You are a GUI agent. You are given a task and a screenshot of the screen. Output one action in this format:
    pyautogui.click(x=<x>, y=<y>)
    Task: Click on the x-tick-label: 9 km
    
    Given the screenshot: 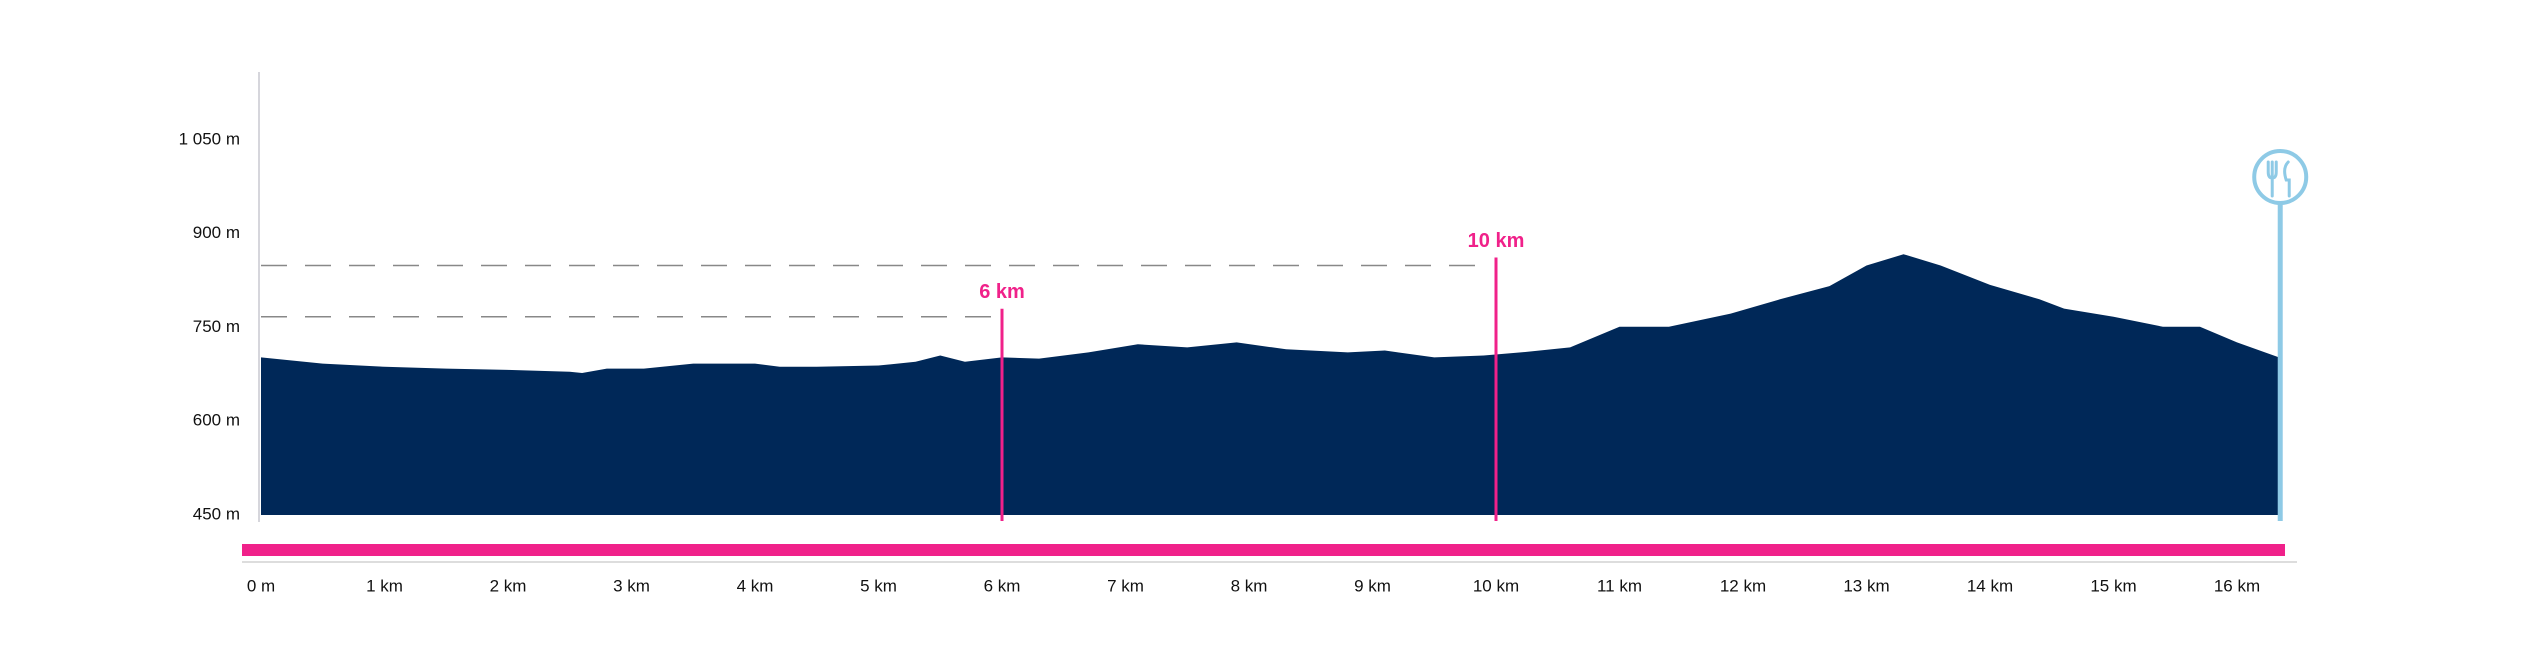 What is the action you would take?
    pyautogui.click(x=1372, y=585)
    